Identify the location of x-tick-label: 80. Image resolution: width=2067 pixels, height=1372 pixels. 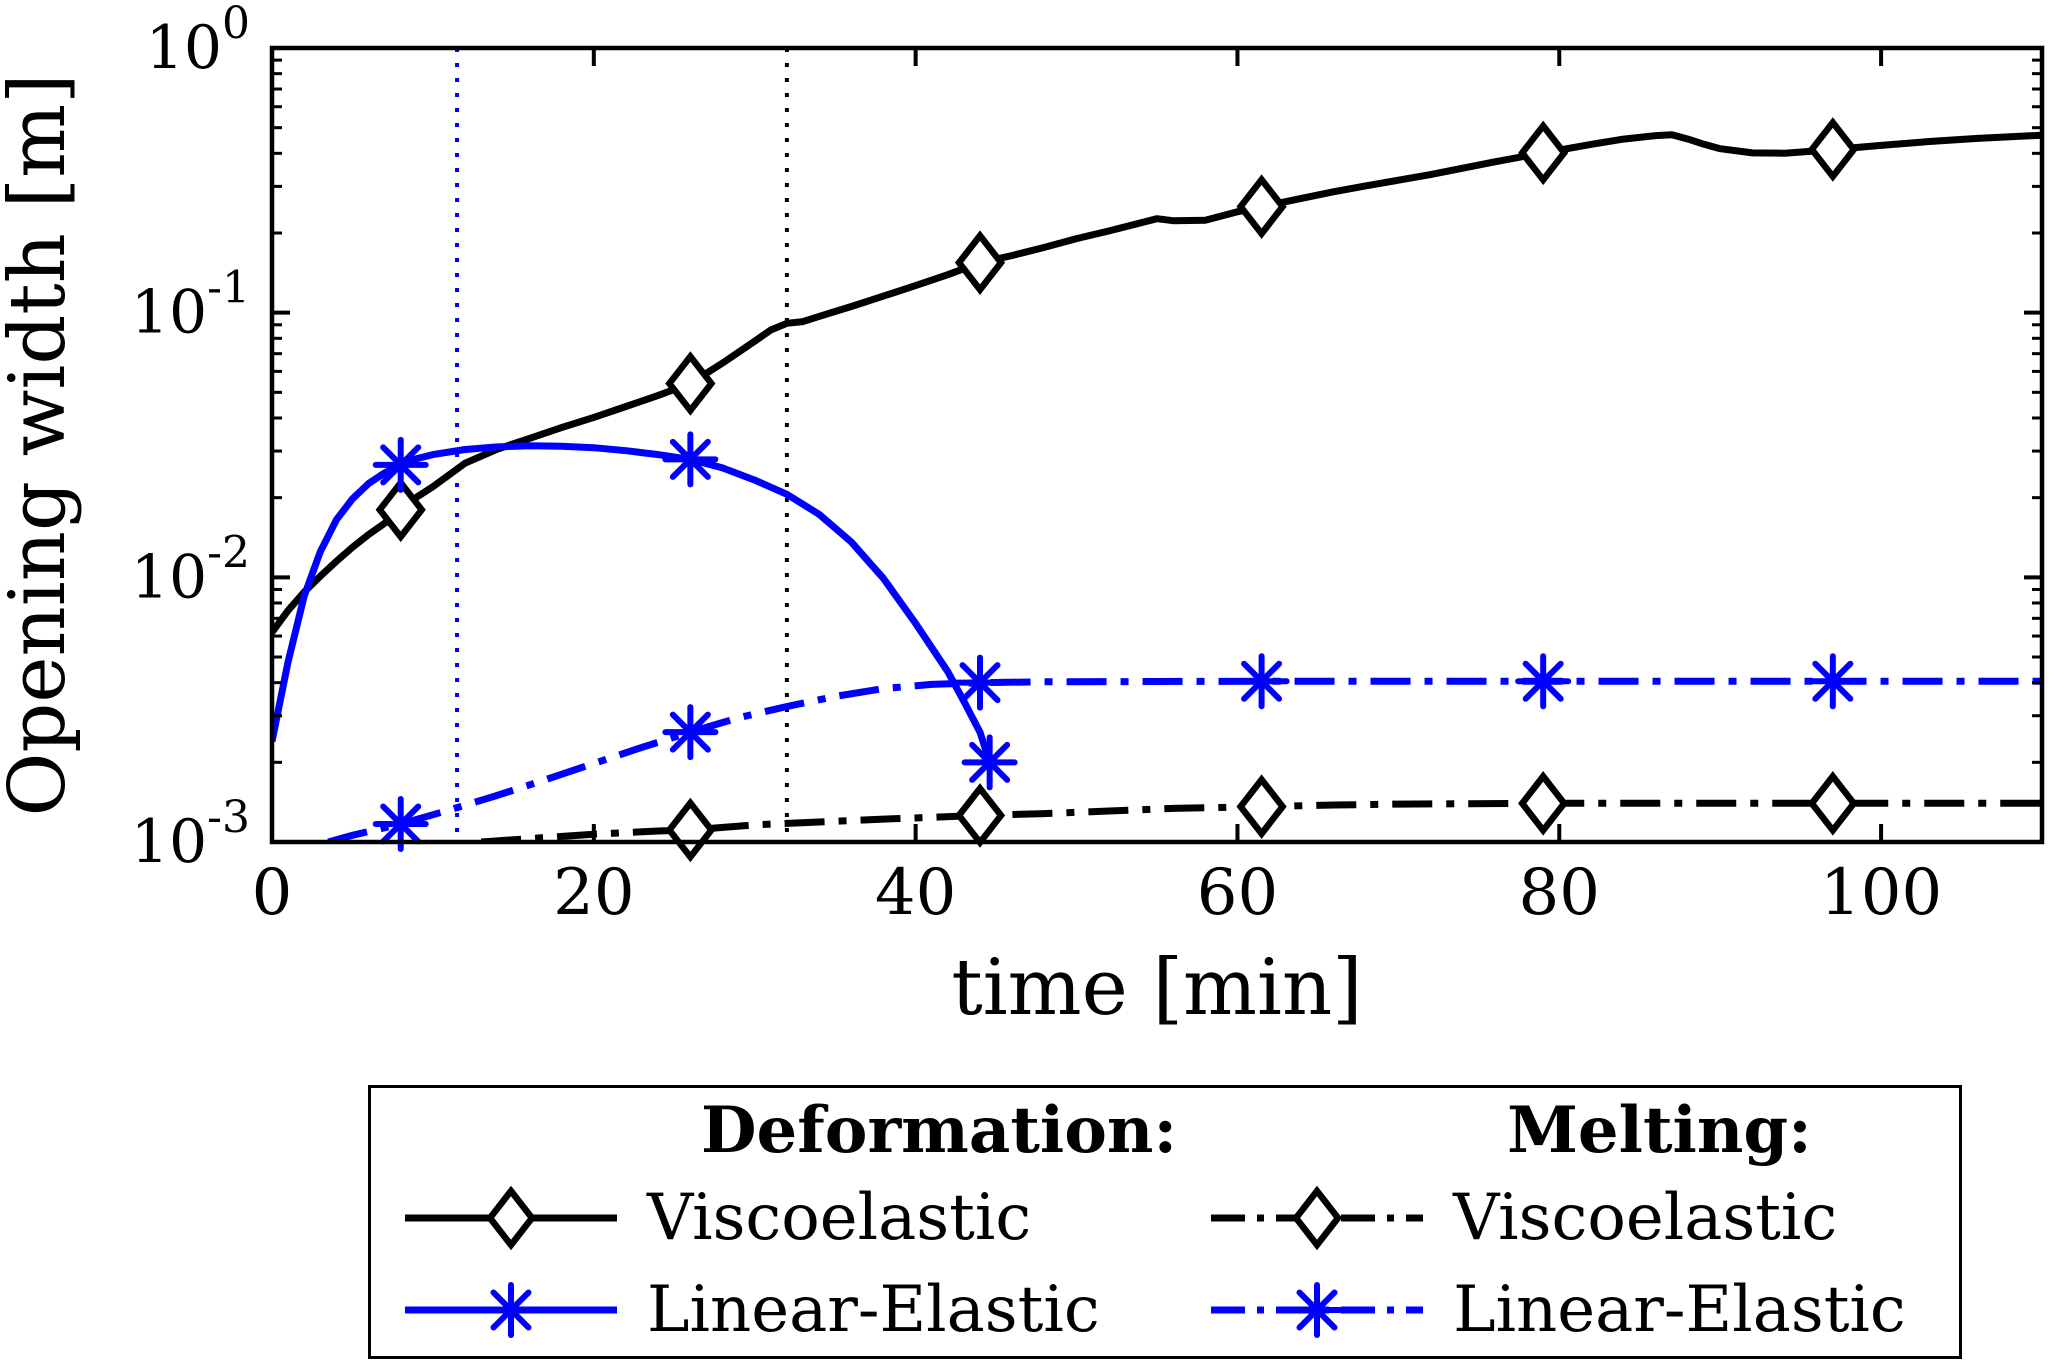
(1559, 893).